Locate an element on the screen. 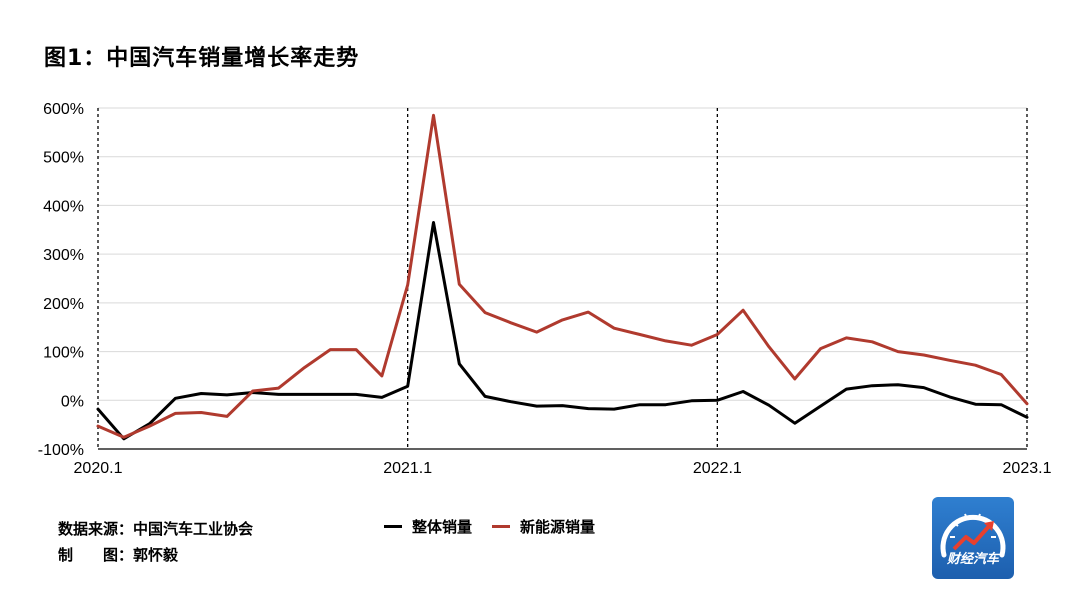  x-tick-label: 2020.1 is located at coordinates (98, 468).